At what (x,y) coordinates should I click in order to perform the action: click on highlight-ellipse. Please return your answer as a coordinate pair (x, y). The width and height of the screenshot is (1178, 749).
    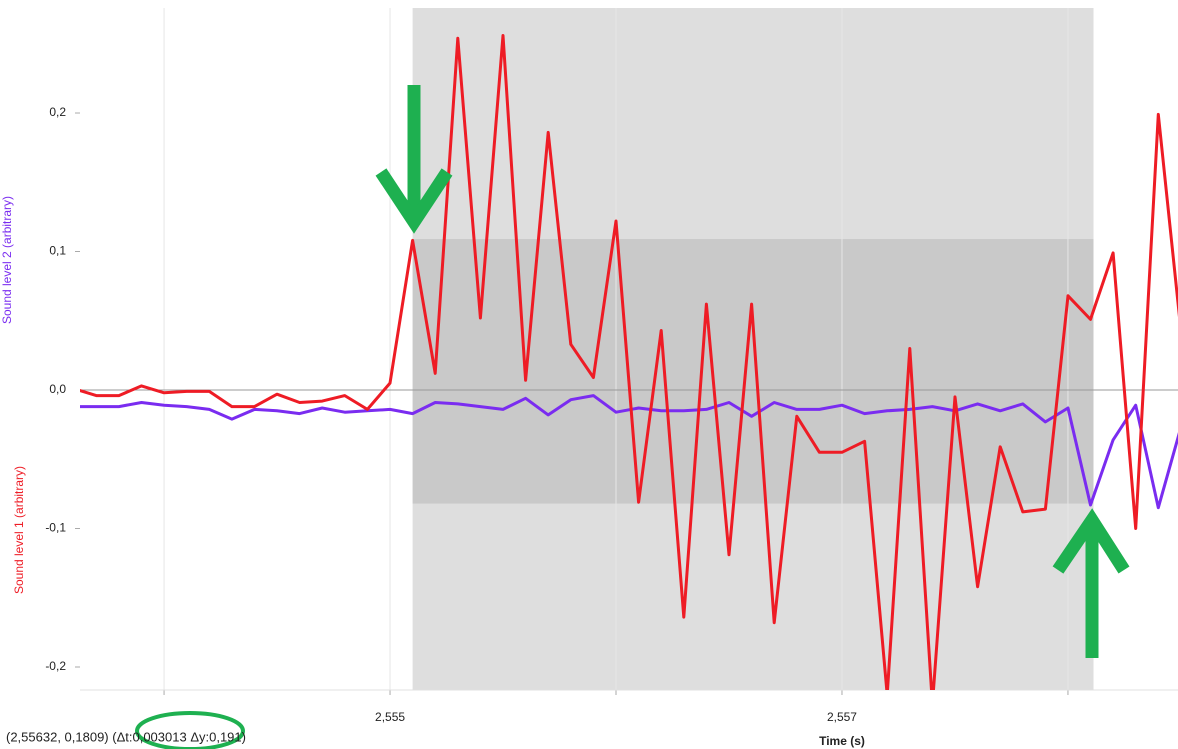
    Looking at the image, I should click on (190, 730).